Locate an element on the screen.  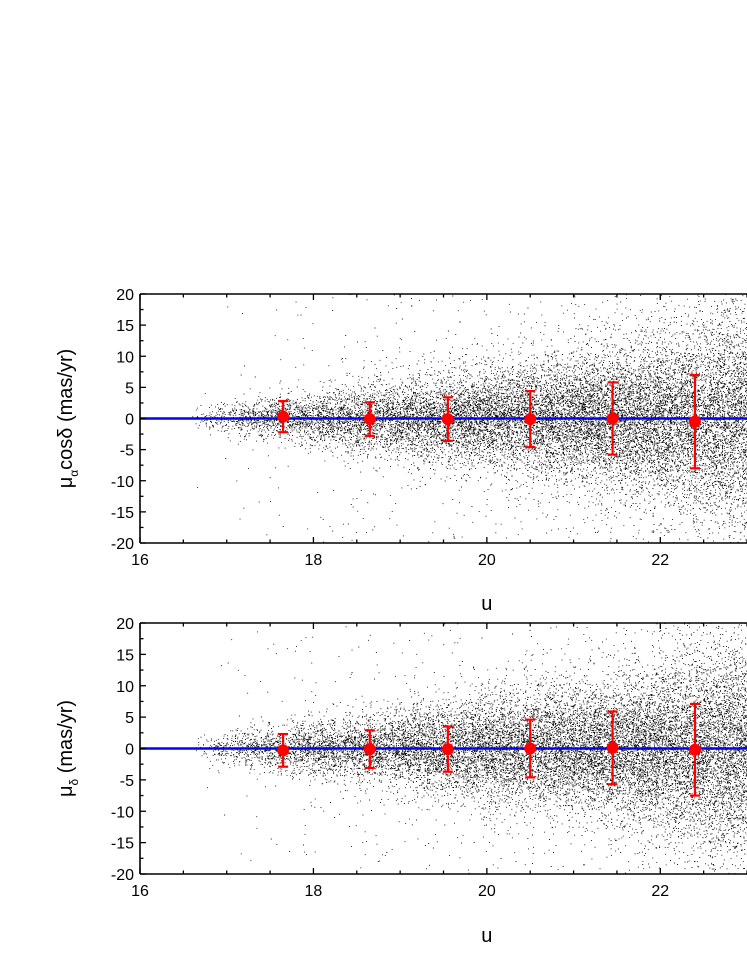
y-axis-title-subscript: δ is located at coordinates (74, 782).